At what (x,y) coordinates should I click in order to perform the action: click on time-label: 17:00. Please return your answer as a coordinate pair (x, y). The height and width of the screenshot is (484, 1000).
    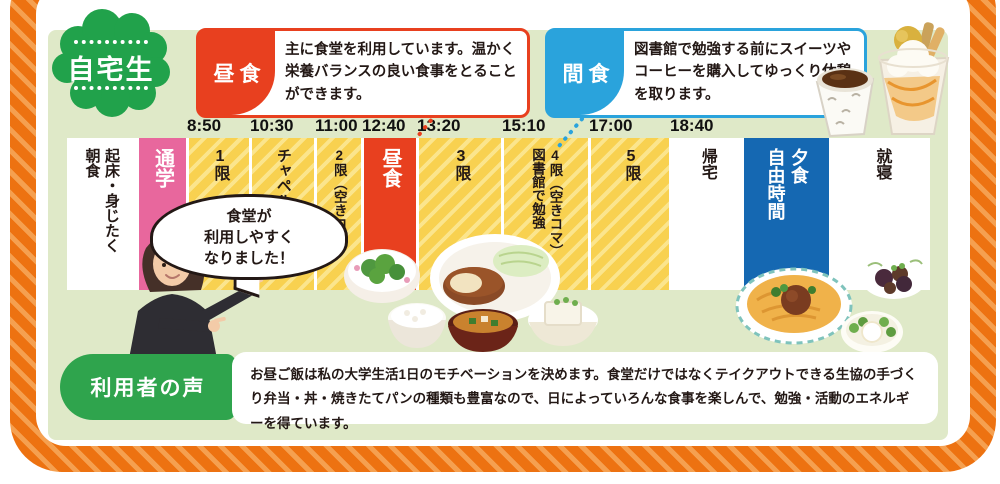
    Looking at the image, I should click on (611, 125).